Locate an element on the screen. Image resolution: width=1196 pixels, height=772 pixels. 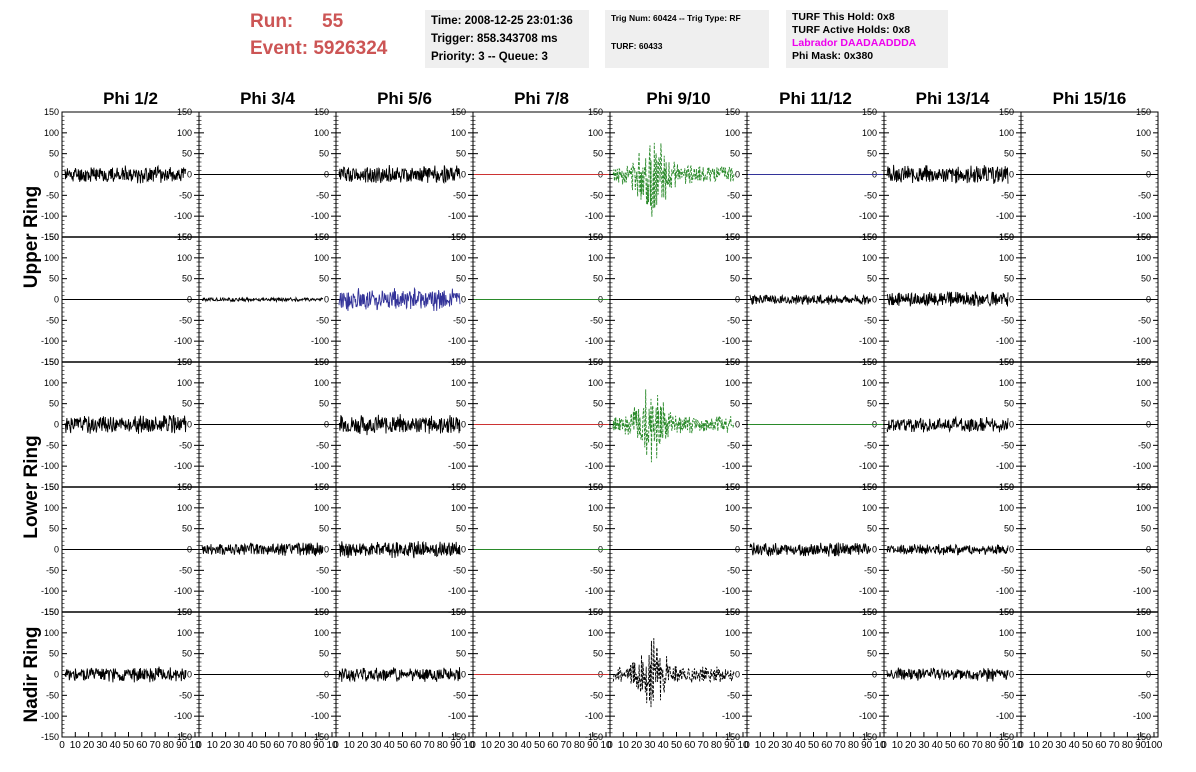
x-tick-label: 20 is located at coordinates (89, 745).